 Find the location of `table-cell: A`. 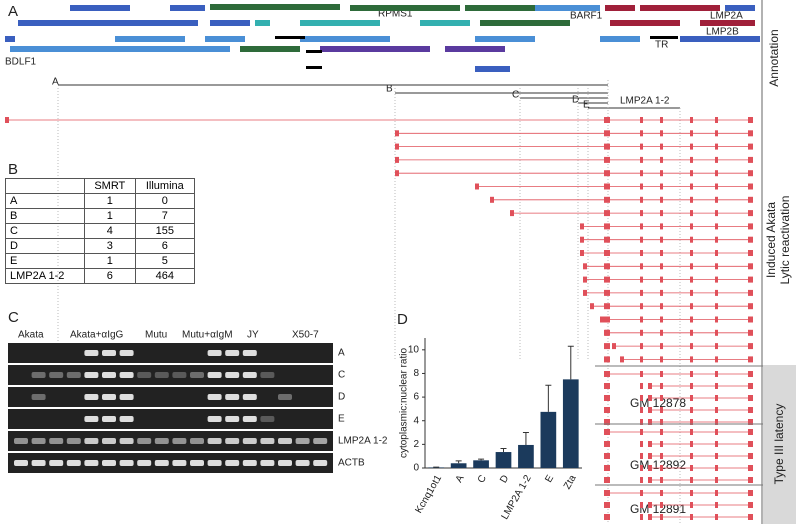

table-cell: A is located at coordinates (45, 201).